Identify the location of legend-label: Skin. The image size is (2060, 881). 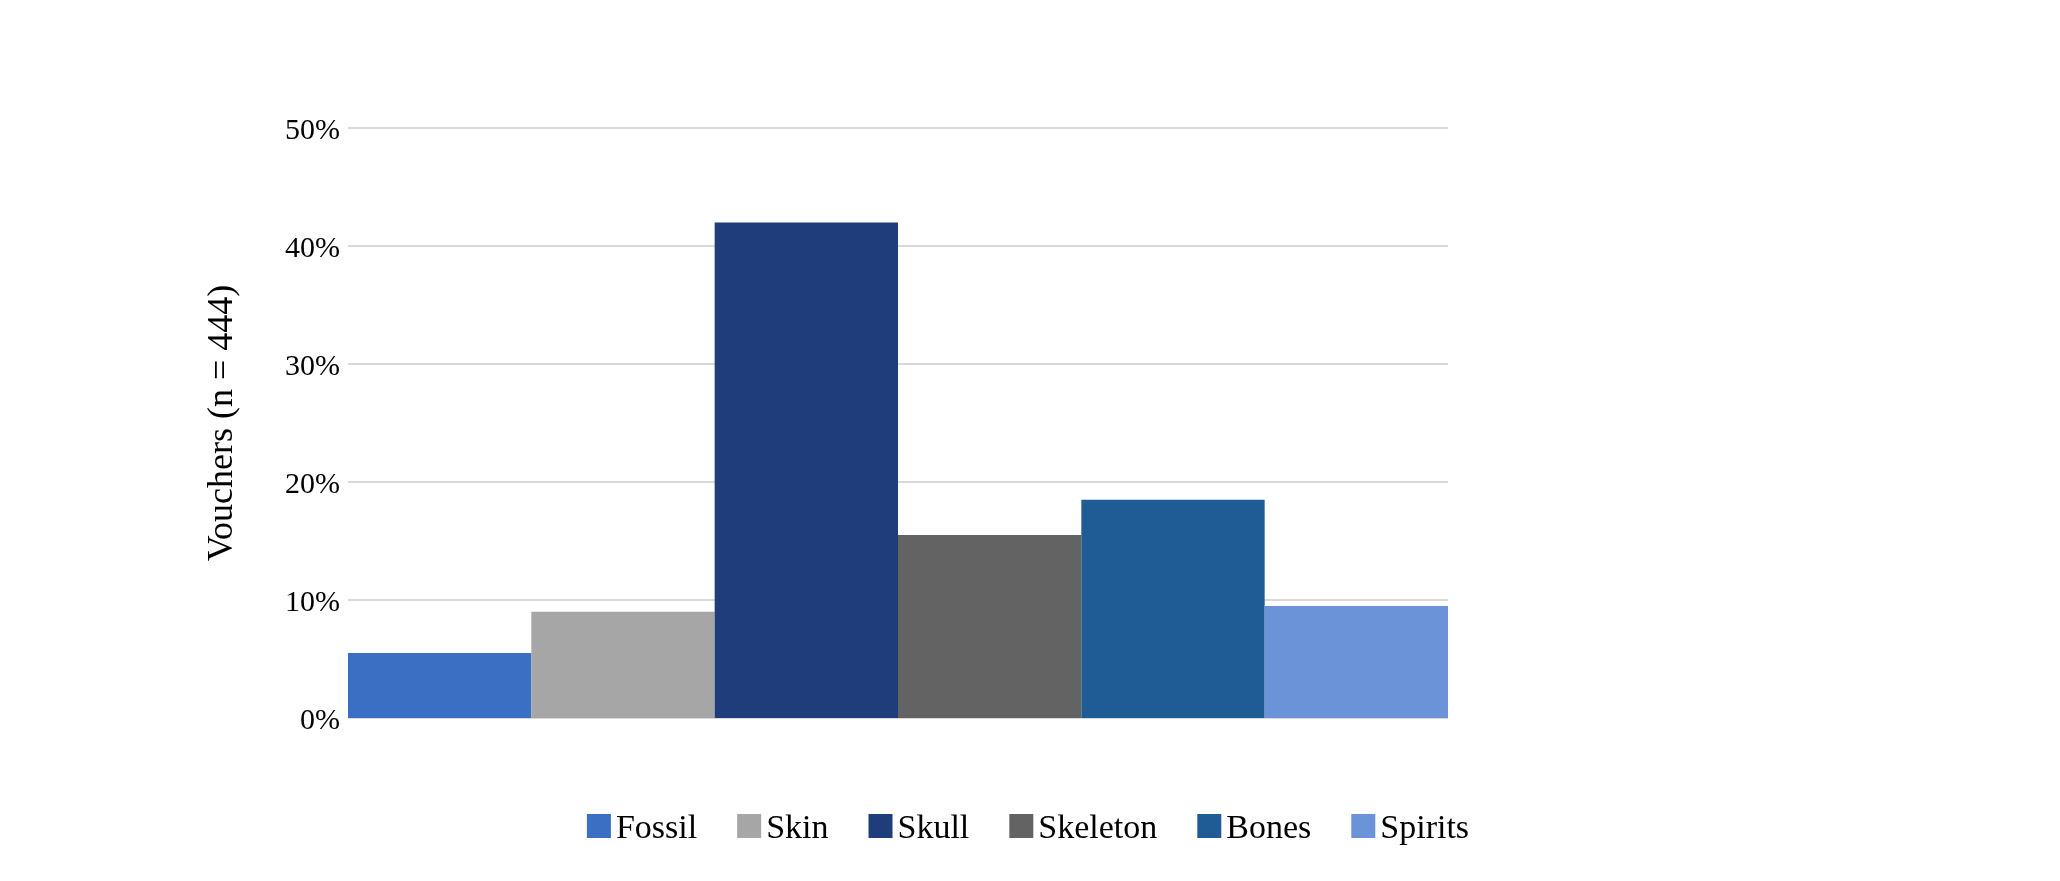
(797, 826).